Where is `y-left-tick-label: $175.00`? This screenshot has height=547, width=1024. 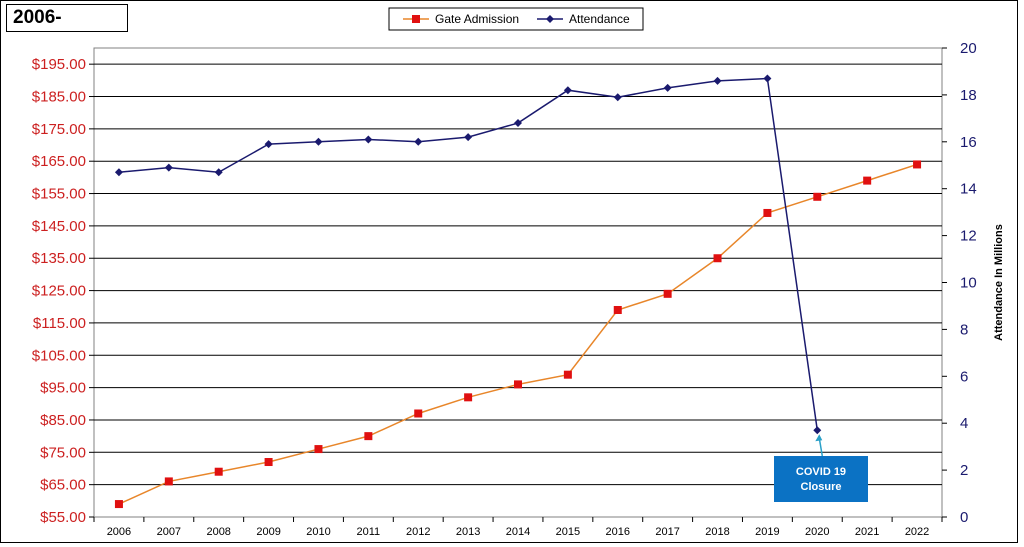 y-left-tick-label: $175.00 is located at coordinates (59, 129).